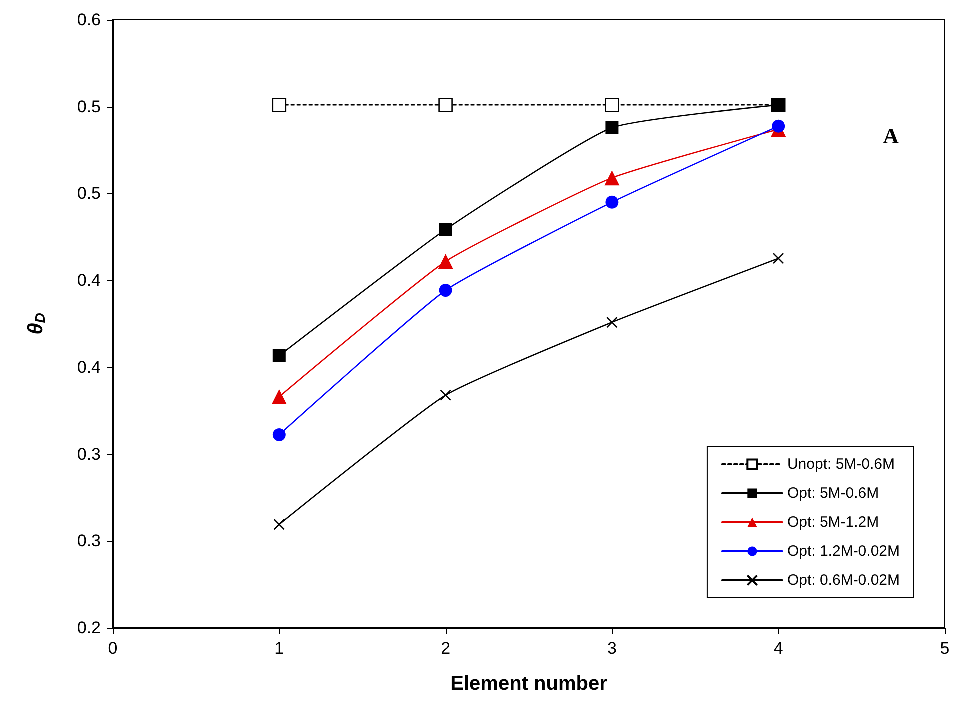  Describe the element at coordinates (446, 648) in the screenshot. I see `x-tick-label: 2` at that location.